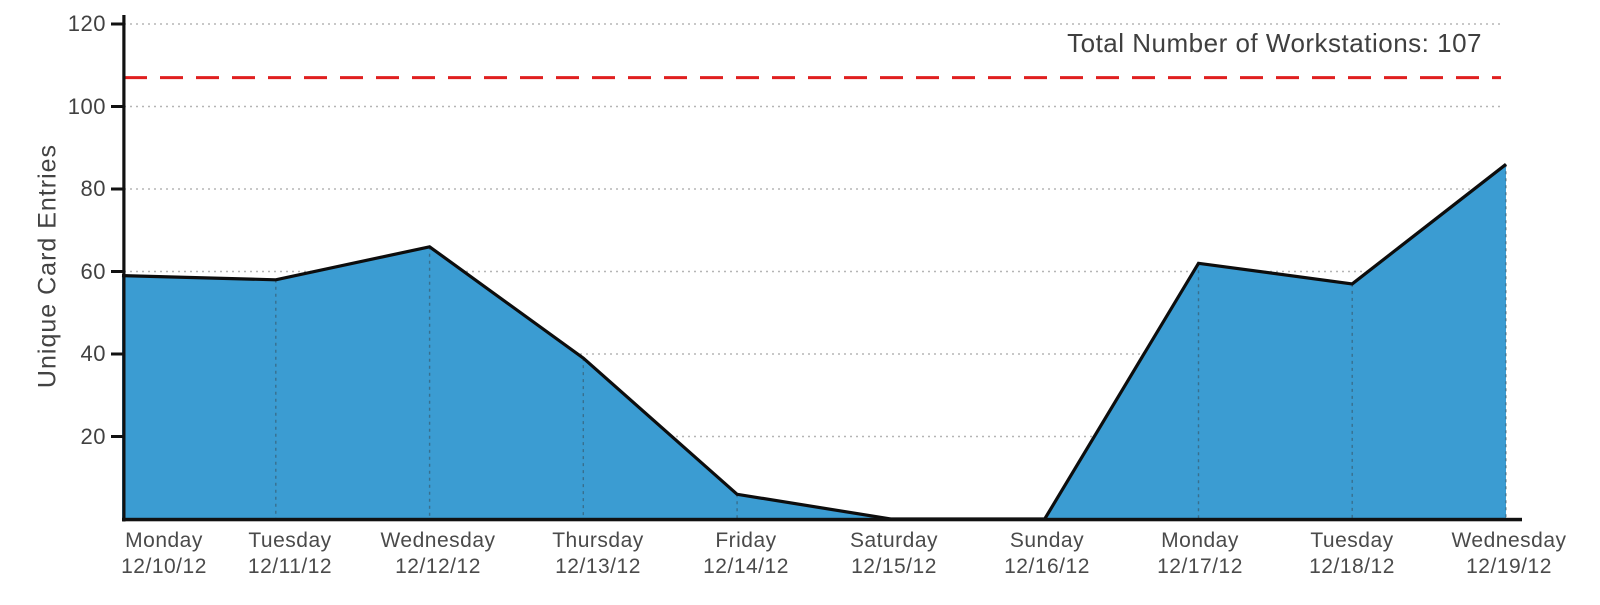 The width and height of the screenshot is (1600, 605). I want to click on x-tick-label-12/19/12: Wednesday 12/19/12, so click(1509, 554).